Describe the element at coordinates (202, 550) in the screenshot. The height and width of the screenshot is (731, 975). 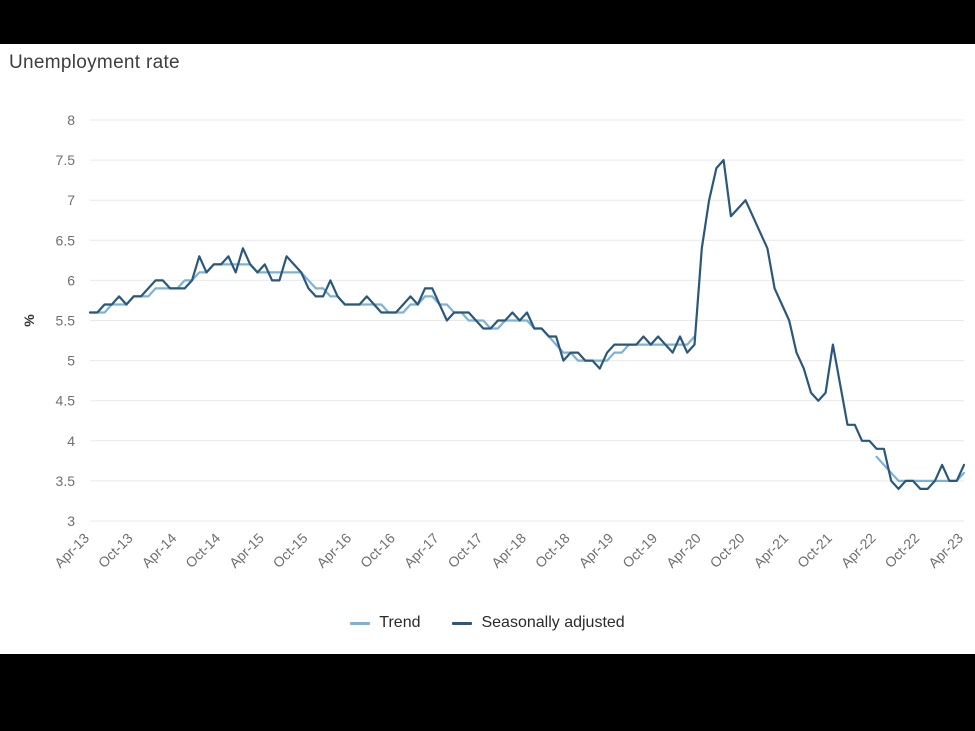
I see `x-tick-label: Oct-14` at that location.